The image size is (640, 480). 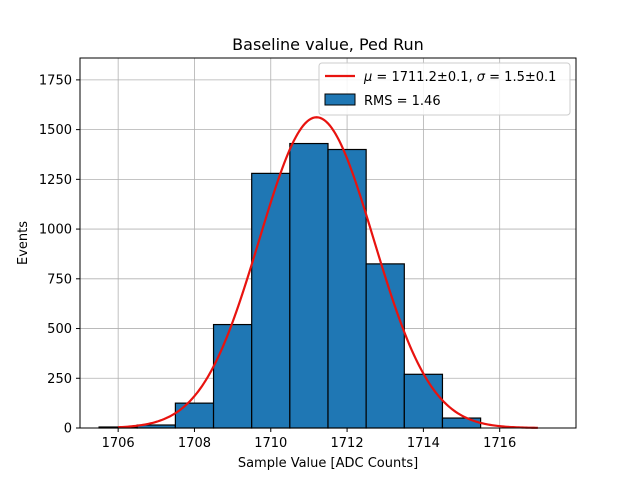 What do you see at coordinates (55, 80) in the screenshot?
I see `y-tick-label: 1750` at bounding box center [55, 80].